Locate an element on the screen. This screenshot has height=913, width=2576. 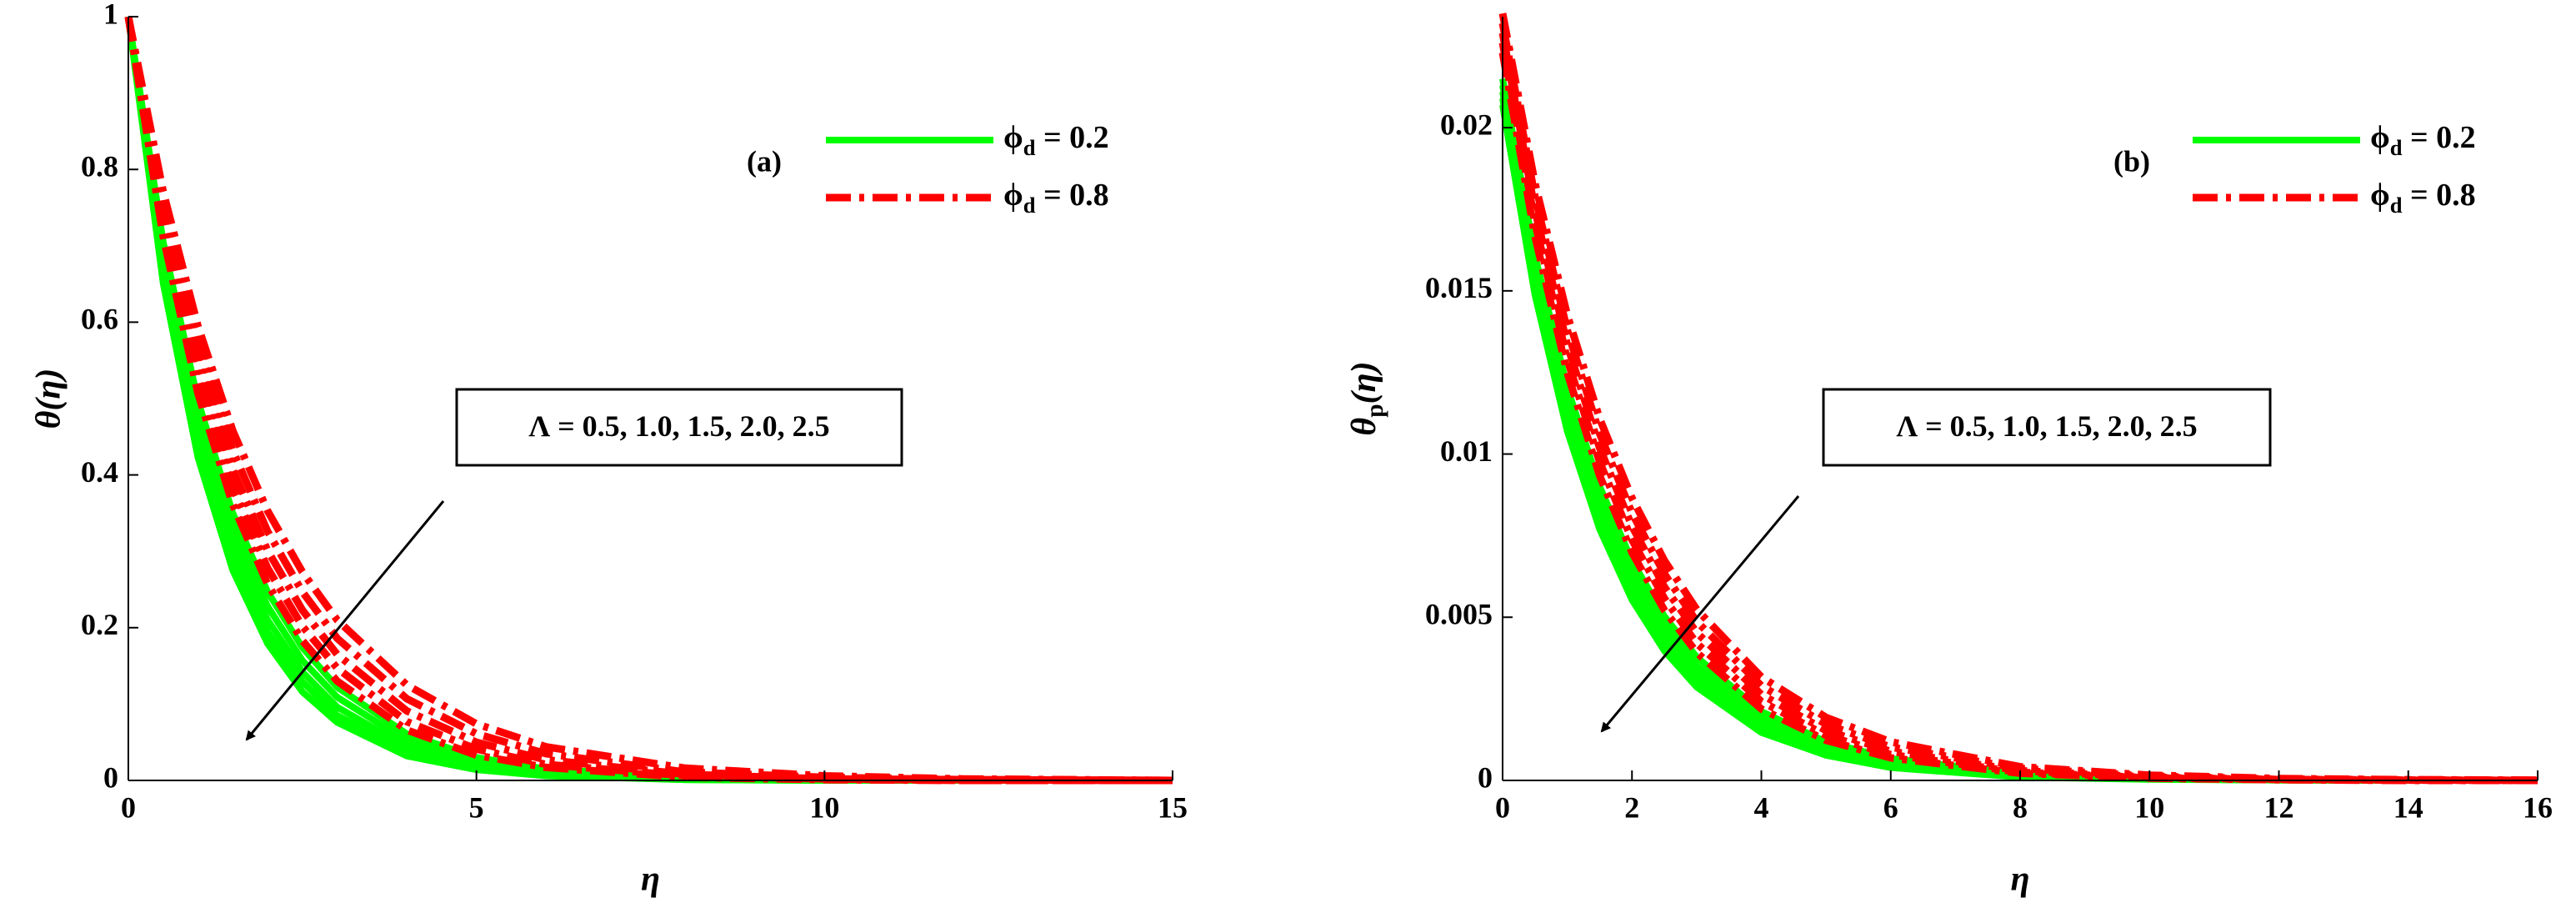
y-axis-label: θ(η) is located at coordinates (49, 399).